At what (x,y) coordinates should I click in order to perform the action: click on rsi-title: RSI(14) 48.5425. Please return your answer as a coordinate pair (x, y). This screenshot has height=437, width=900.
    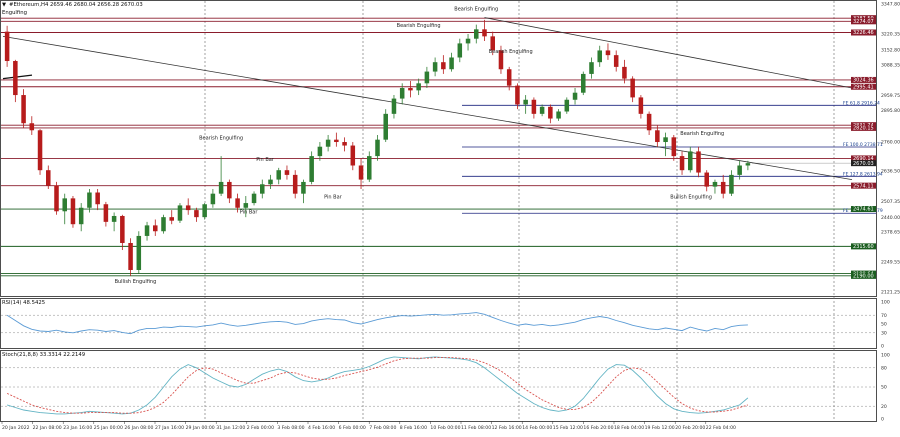
    Looking at the image, I should click on (23, 303).